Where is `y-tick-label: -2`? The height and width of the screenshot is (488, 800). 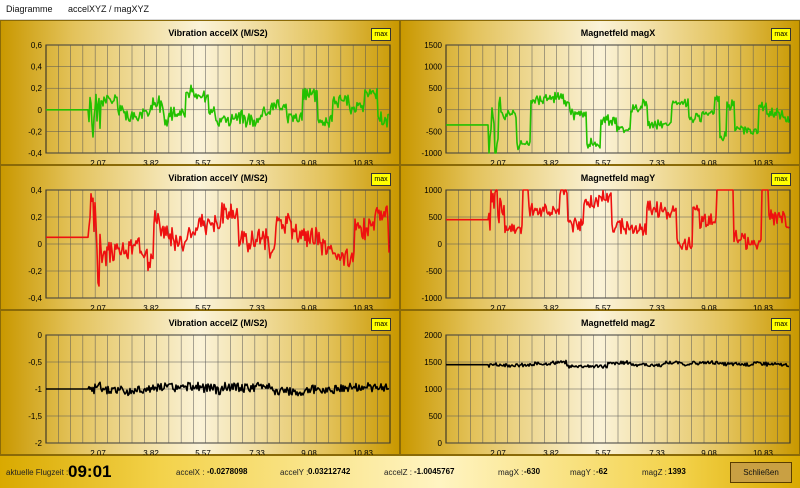
y-tick-label: -2 is located at coordinates (39, 443).